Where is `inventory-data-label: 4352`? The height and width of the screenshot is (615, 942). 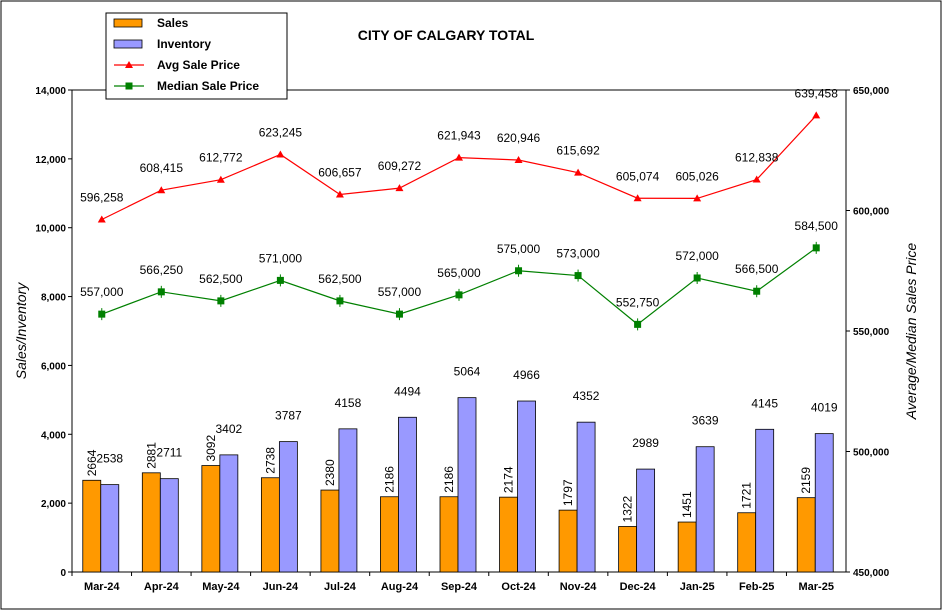
inventory-data-label: 4352 is located at coordinates (586, 396).